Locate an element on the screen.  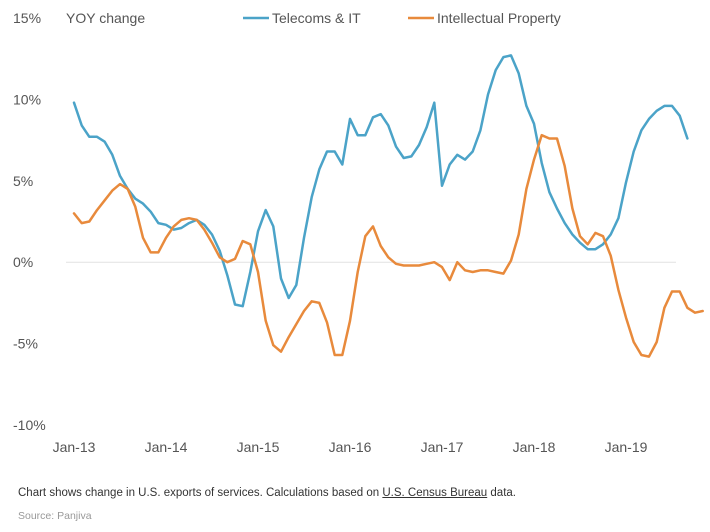
x-tick-label: Jan-15 is located at coordinates (258, 447).